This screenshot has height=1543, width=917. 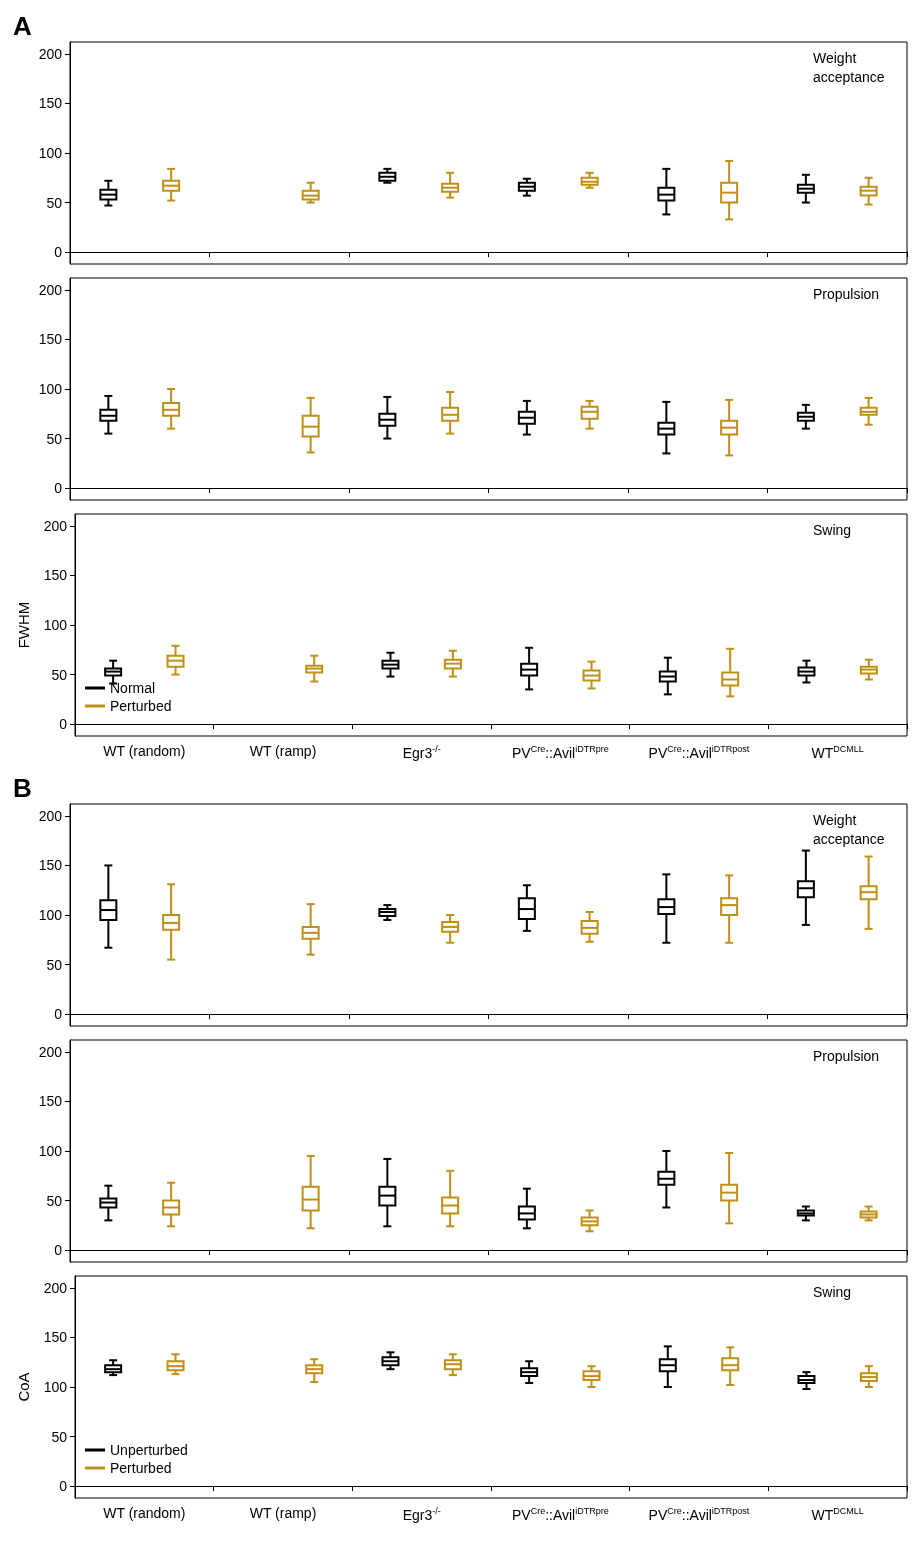 I want to click on y-axis-title: FWHM, so click(x=23, y=625).